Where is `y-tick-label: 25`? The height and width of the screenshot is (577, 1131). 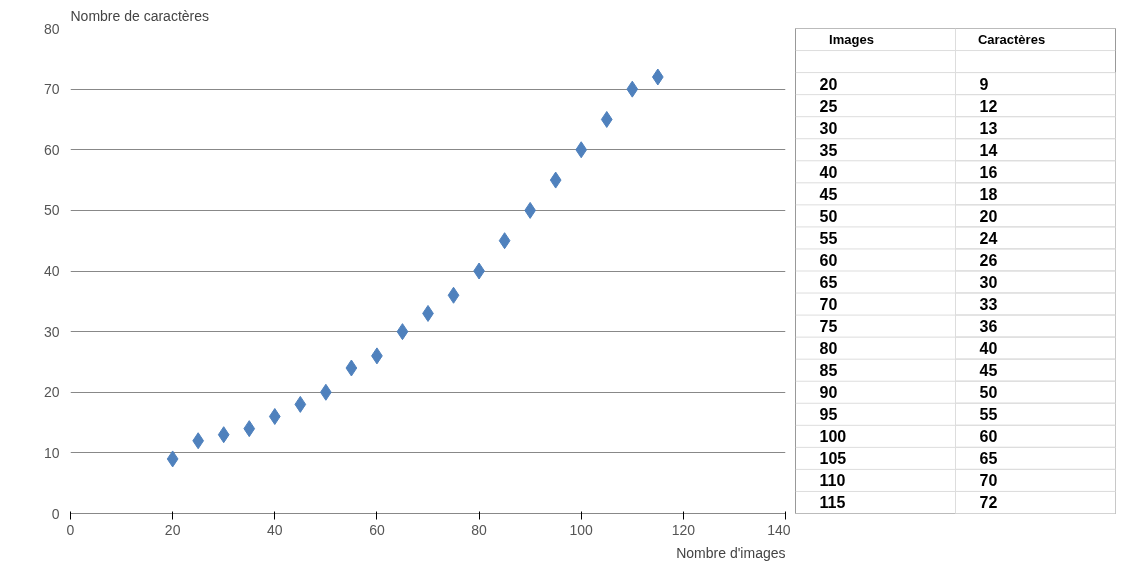 y-tick-label: 25 is located at coordinates (828, 106).